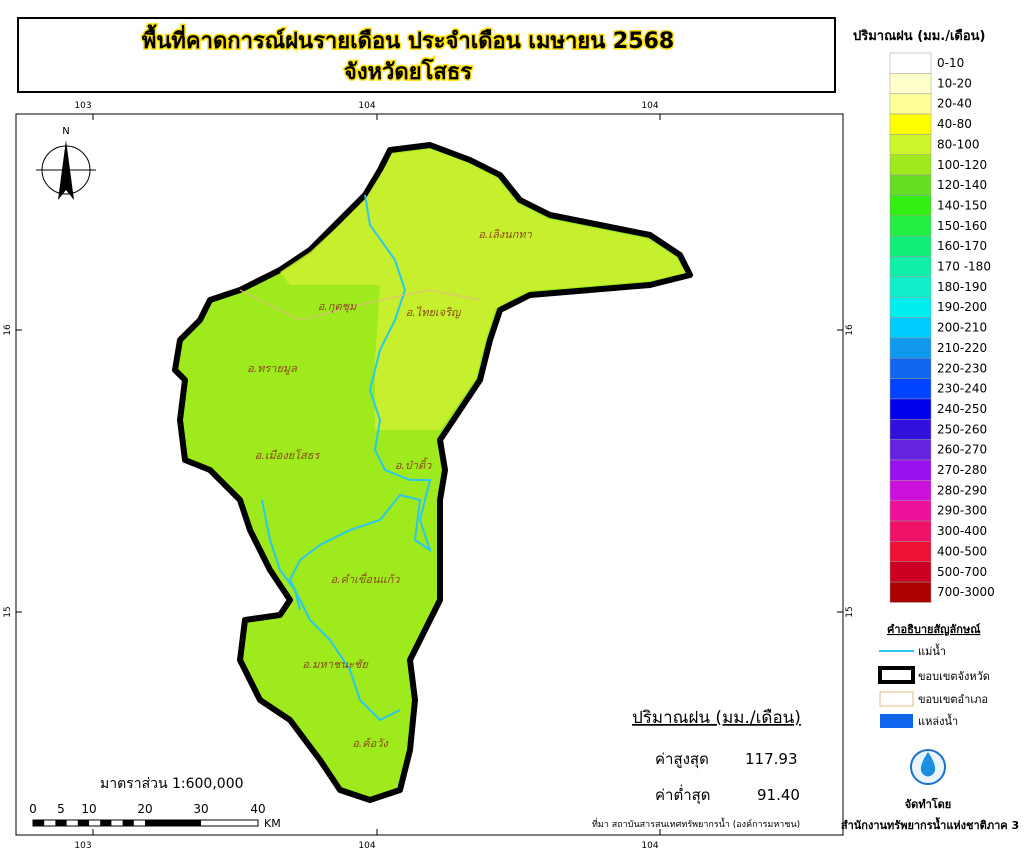  What do you see at coordinates (33, 809) in the screenshot?
I see `scale-tick: 0` at bounding box center [33, 809].